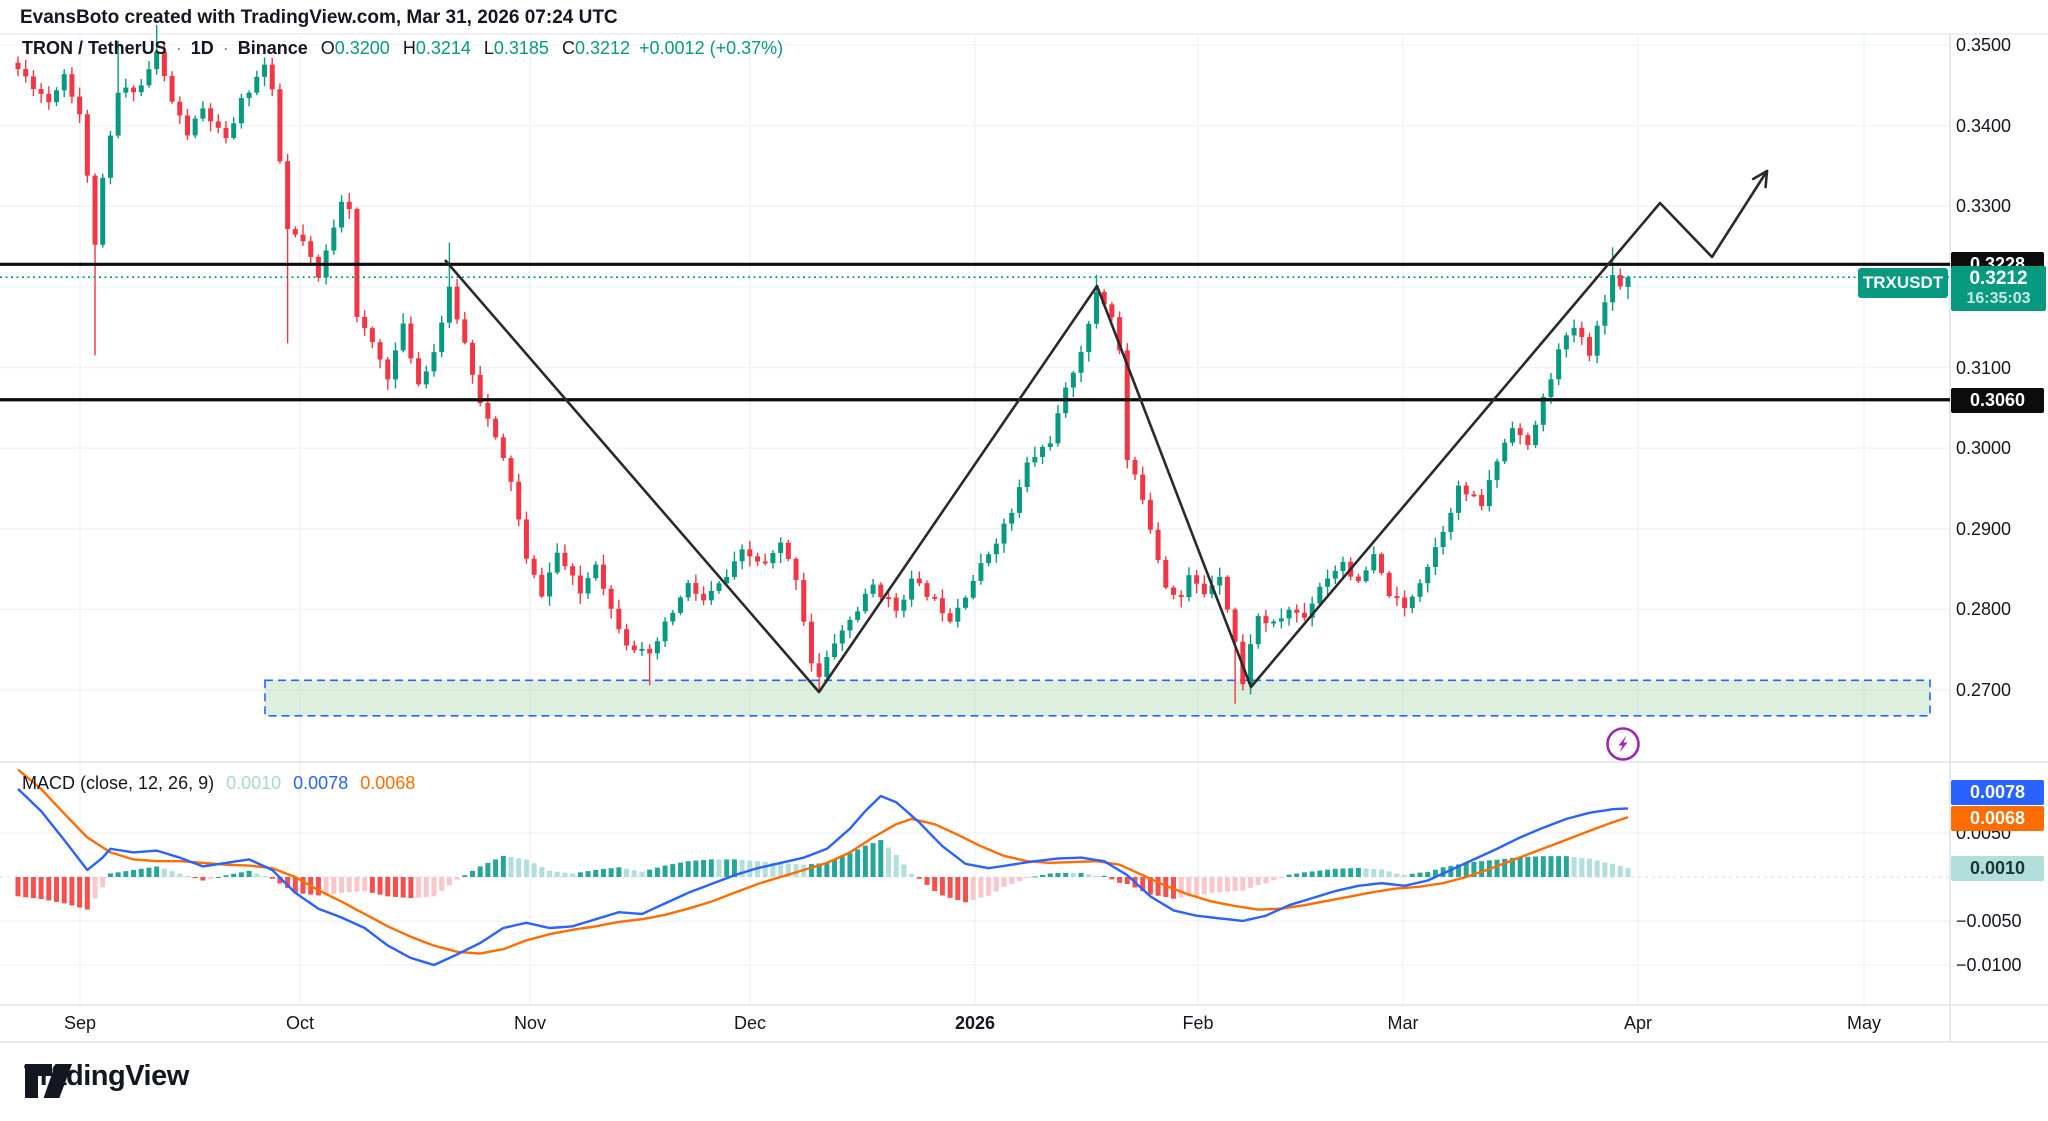 The image size is (2048, 1121). I want to click on time-axis-label: May, so click(1863, 1023).